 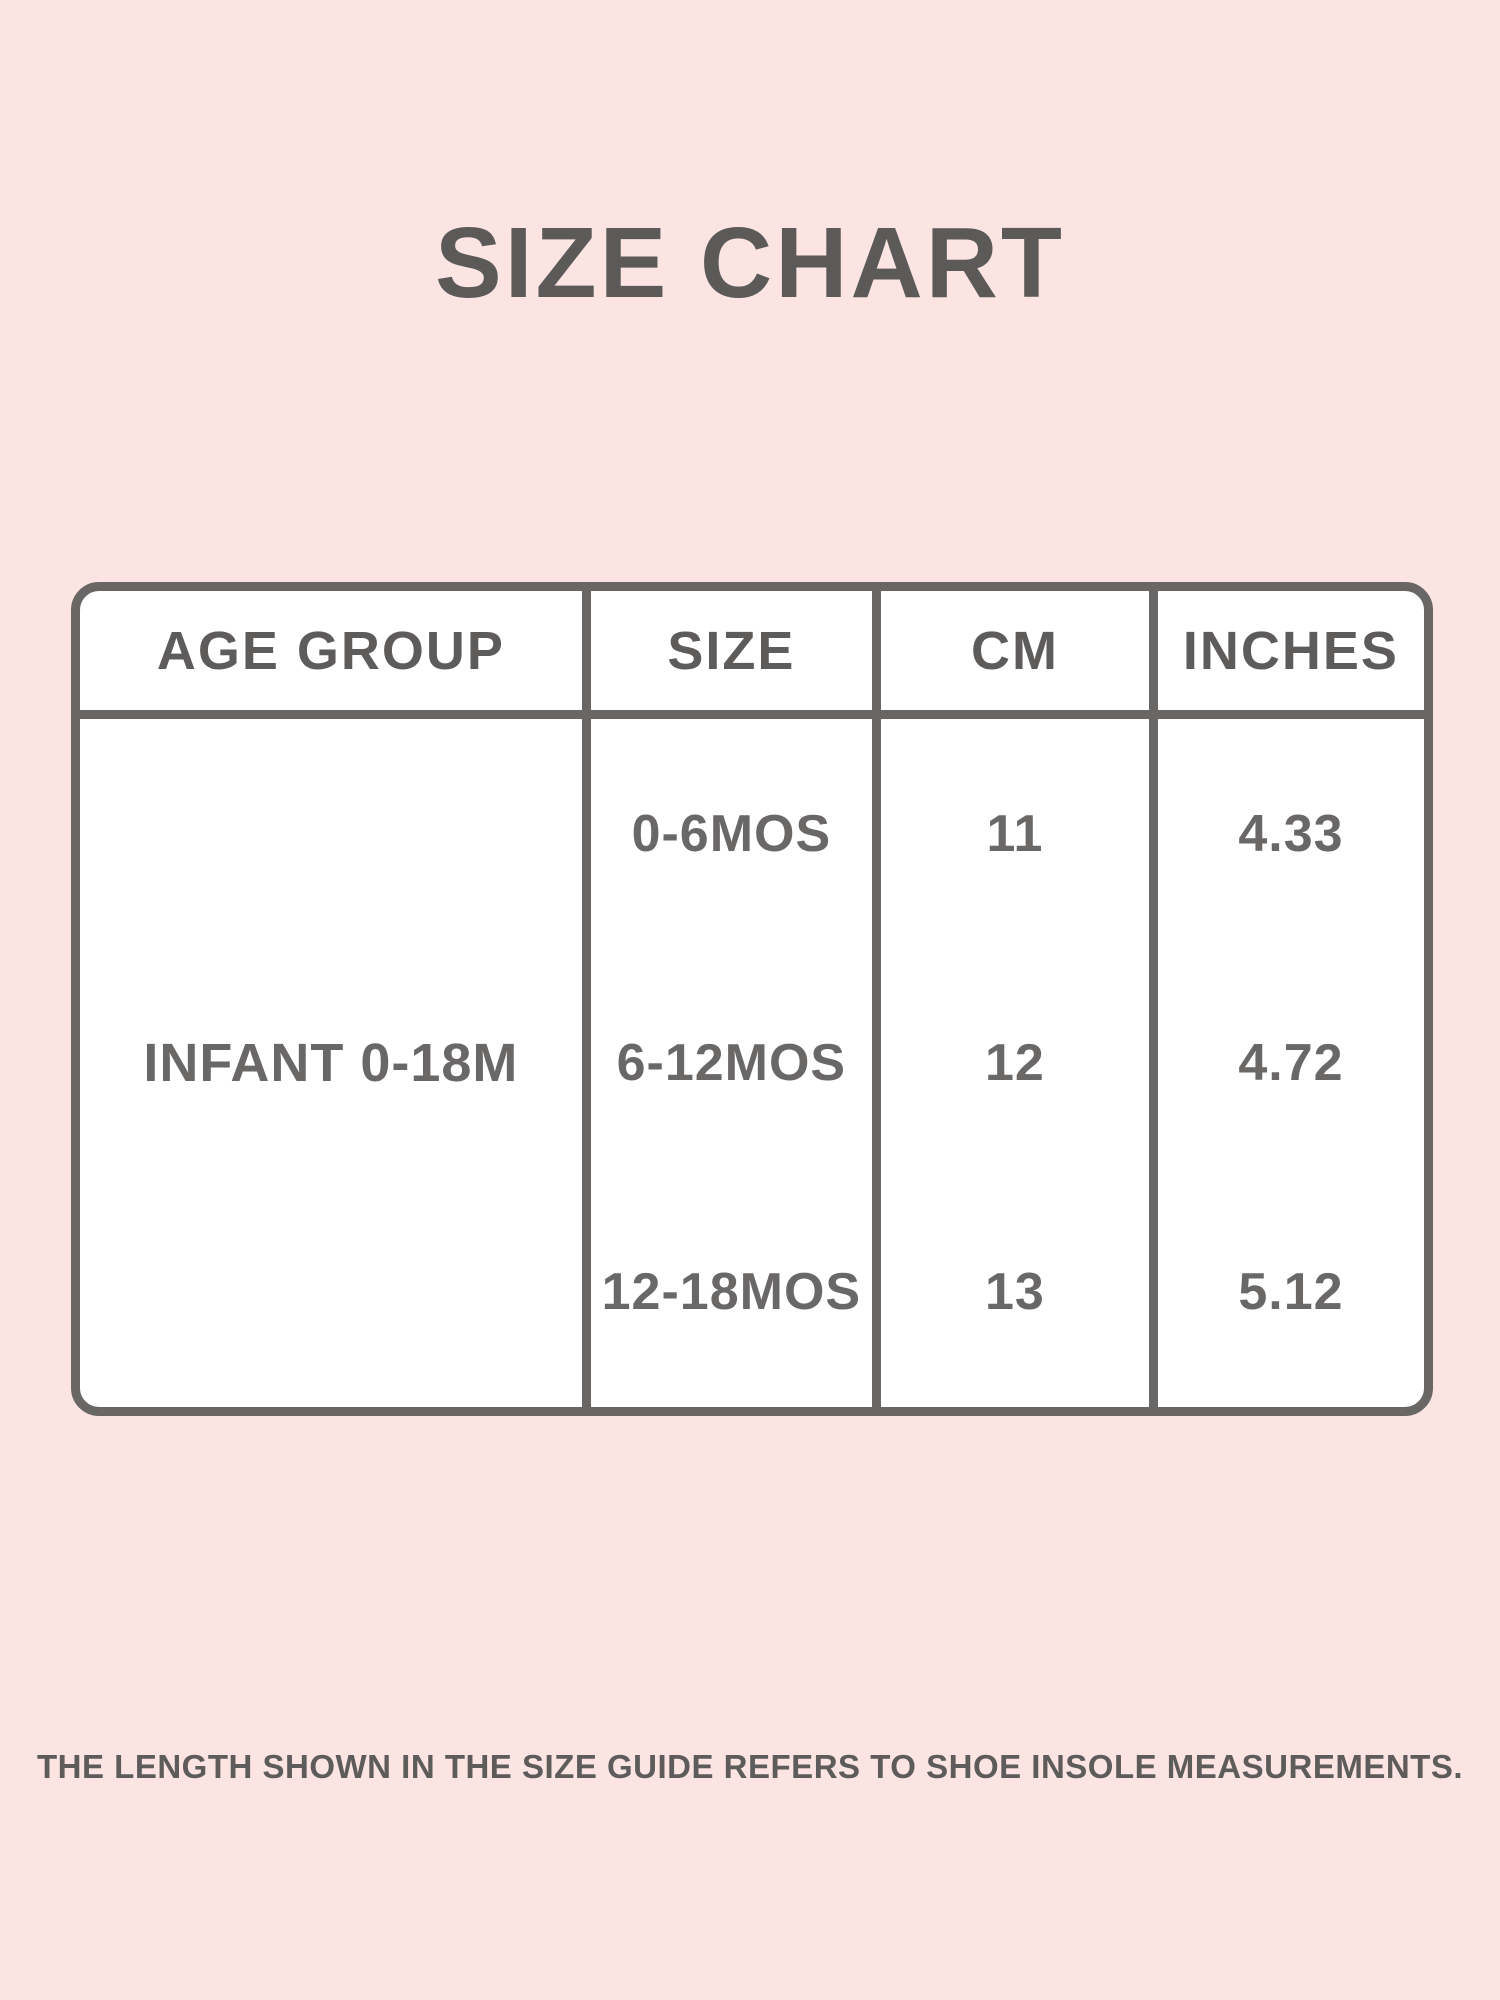 What do you see at coordinates (731, 1292) in the screenshot?
I see `size-value-row-3: 12-18MOS` at bounding box center [731, 1292].